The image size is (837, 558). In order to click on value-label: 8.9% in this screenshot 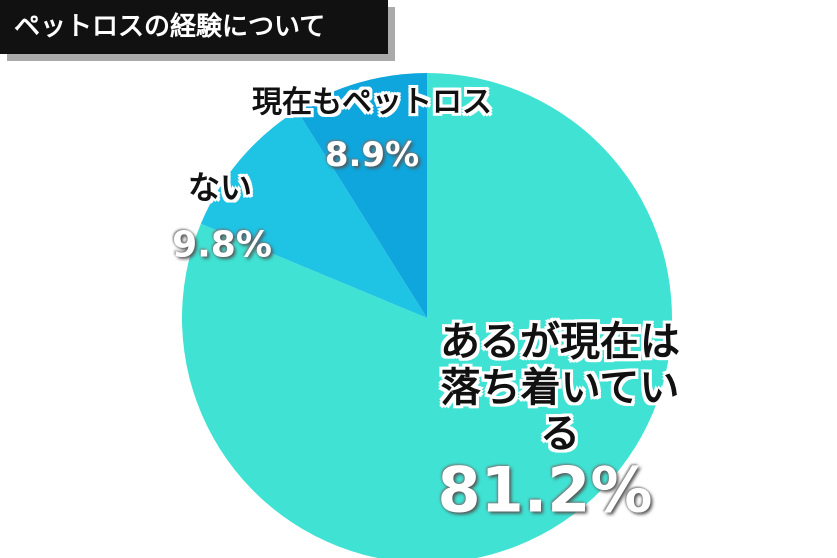, I will do `click(372, 155)`.